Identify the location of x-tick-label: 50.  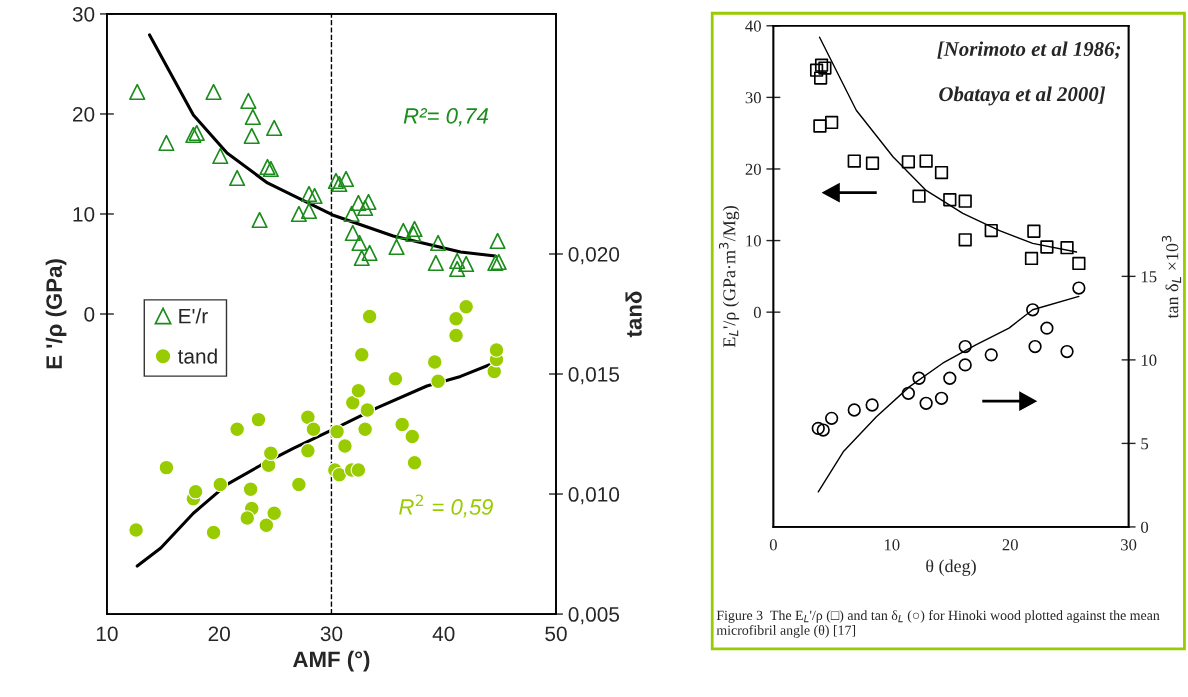
(556, 634).